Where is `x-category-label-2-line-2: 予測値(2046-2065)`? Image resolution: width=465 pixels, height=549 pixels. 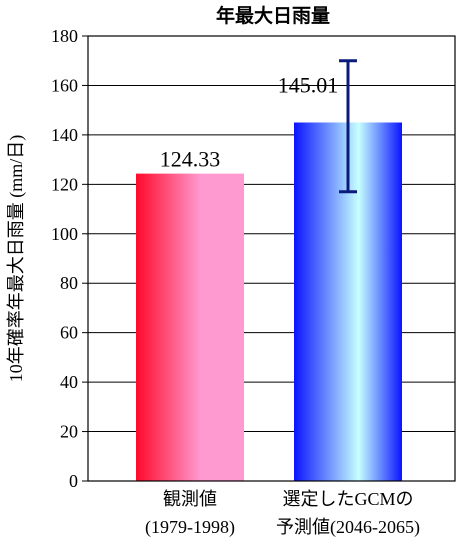
x-category-label-2-line-2: 予測値(2046-2065) is located at coordinates (348, 527).